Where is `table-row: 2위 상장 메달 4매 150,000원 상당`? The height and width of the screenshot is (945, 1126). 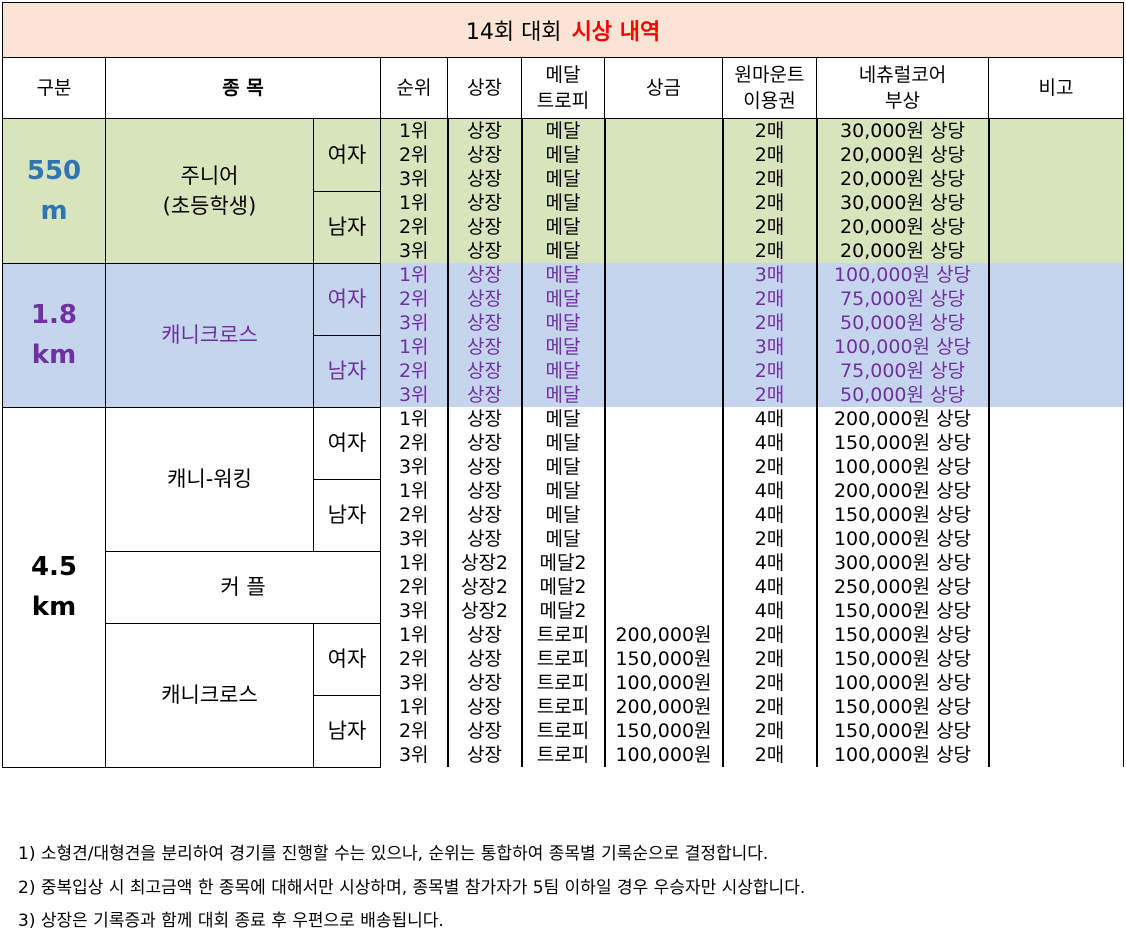
table-row: 2위 상장 메달 4매 150,000원 상당 is located at coordinates (564, 515).